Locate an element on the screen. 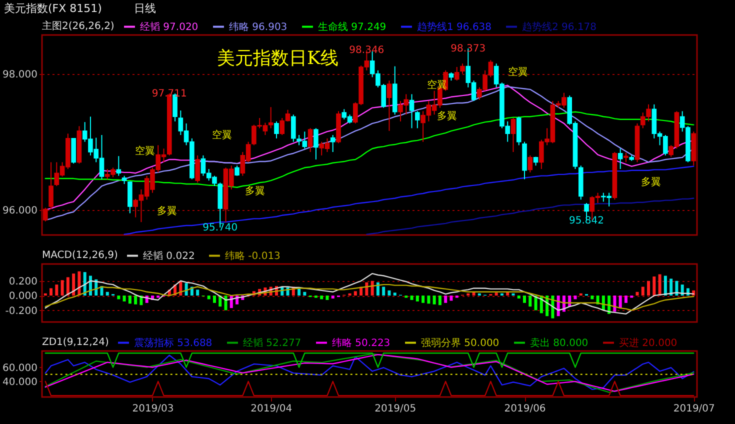  y-tick-label: 60.000 is located at coordinates (20, 368).